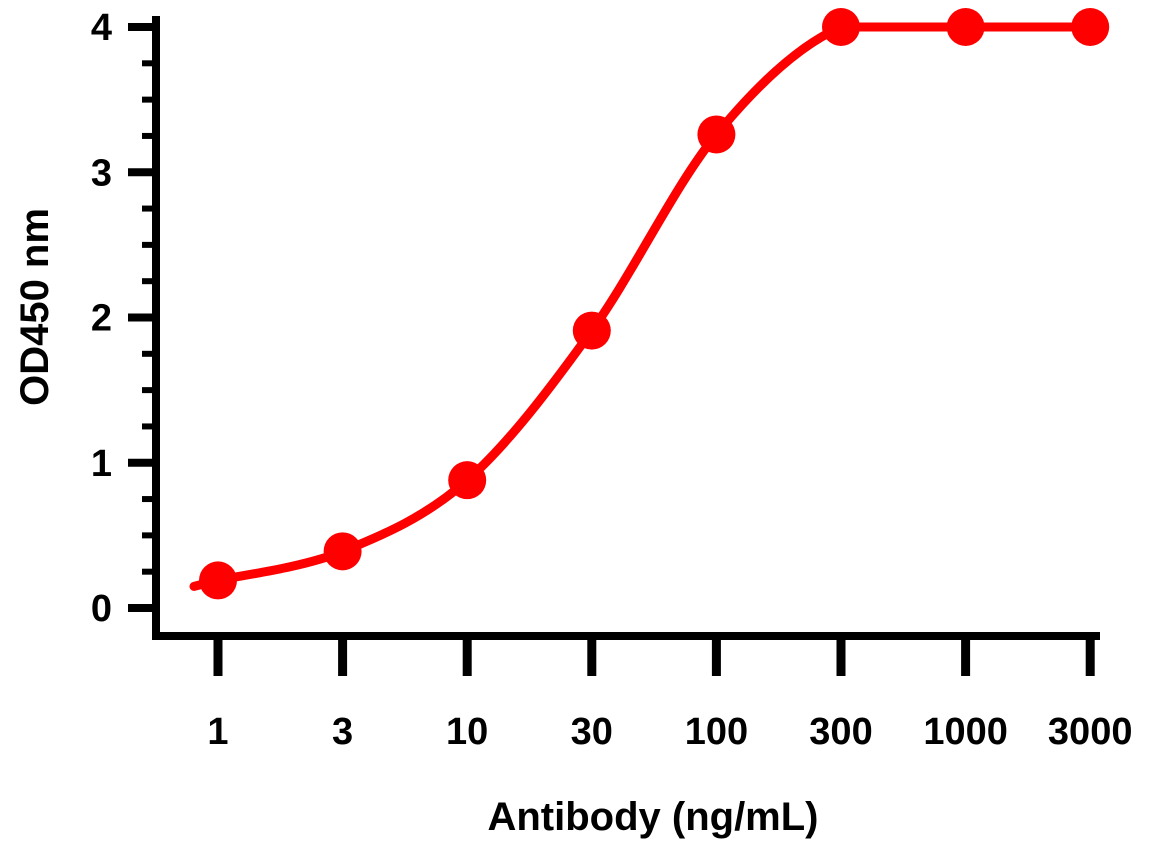  I want to click on x-tick-label: 300, so click(840, 732).